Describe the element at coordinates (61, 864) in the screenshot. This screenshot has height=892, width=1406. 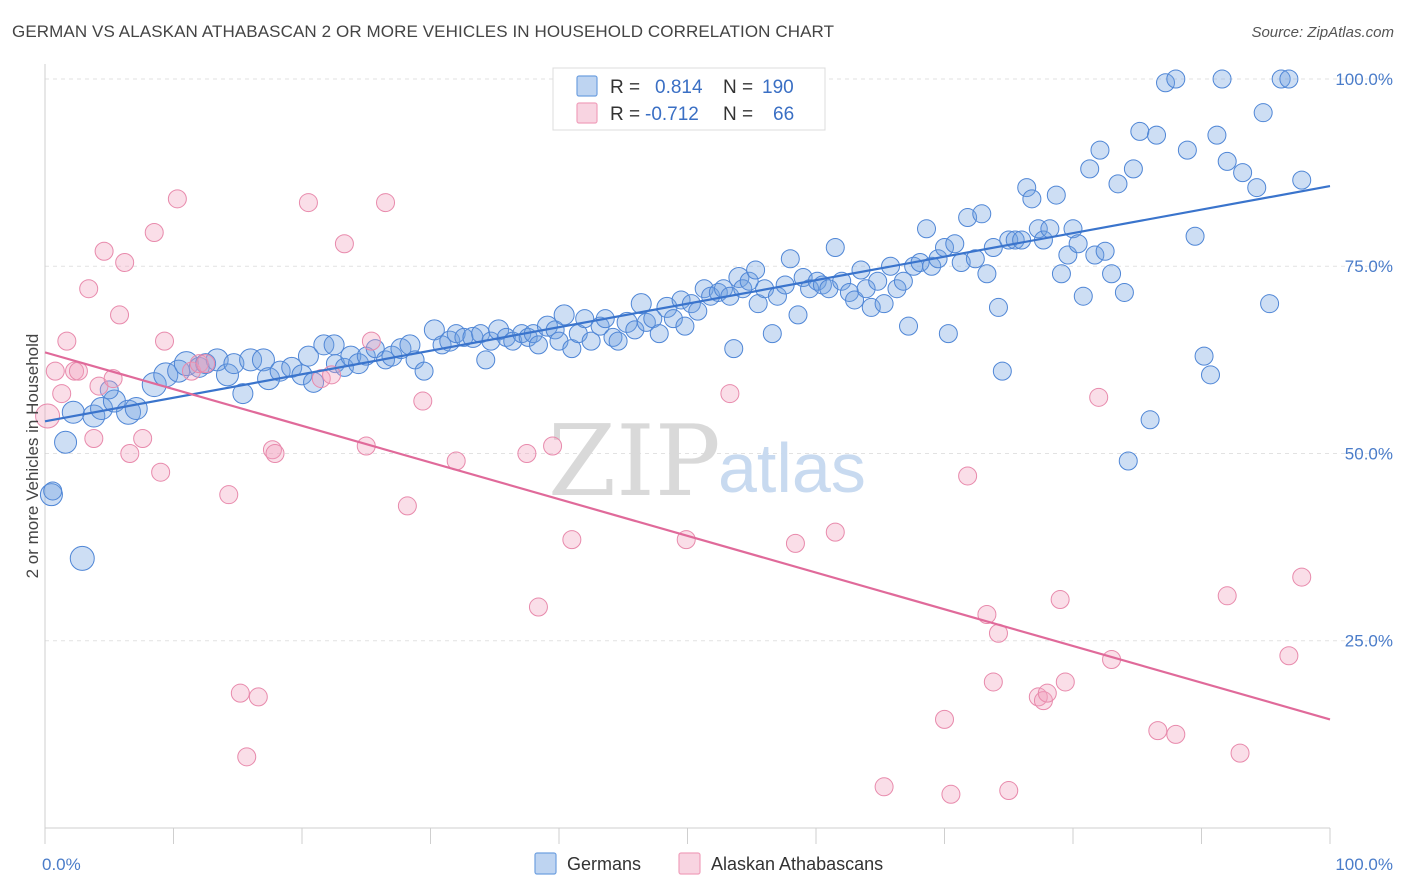
I see `x-tick-label-0: 0.0%` at that location.